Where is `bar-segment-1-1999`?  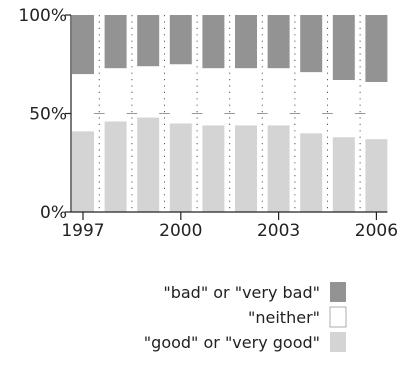 bar-segment-1-1999 is located at coordinates (148, 92).